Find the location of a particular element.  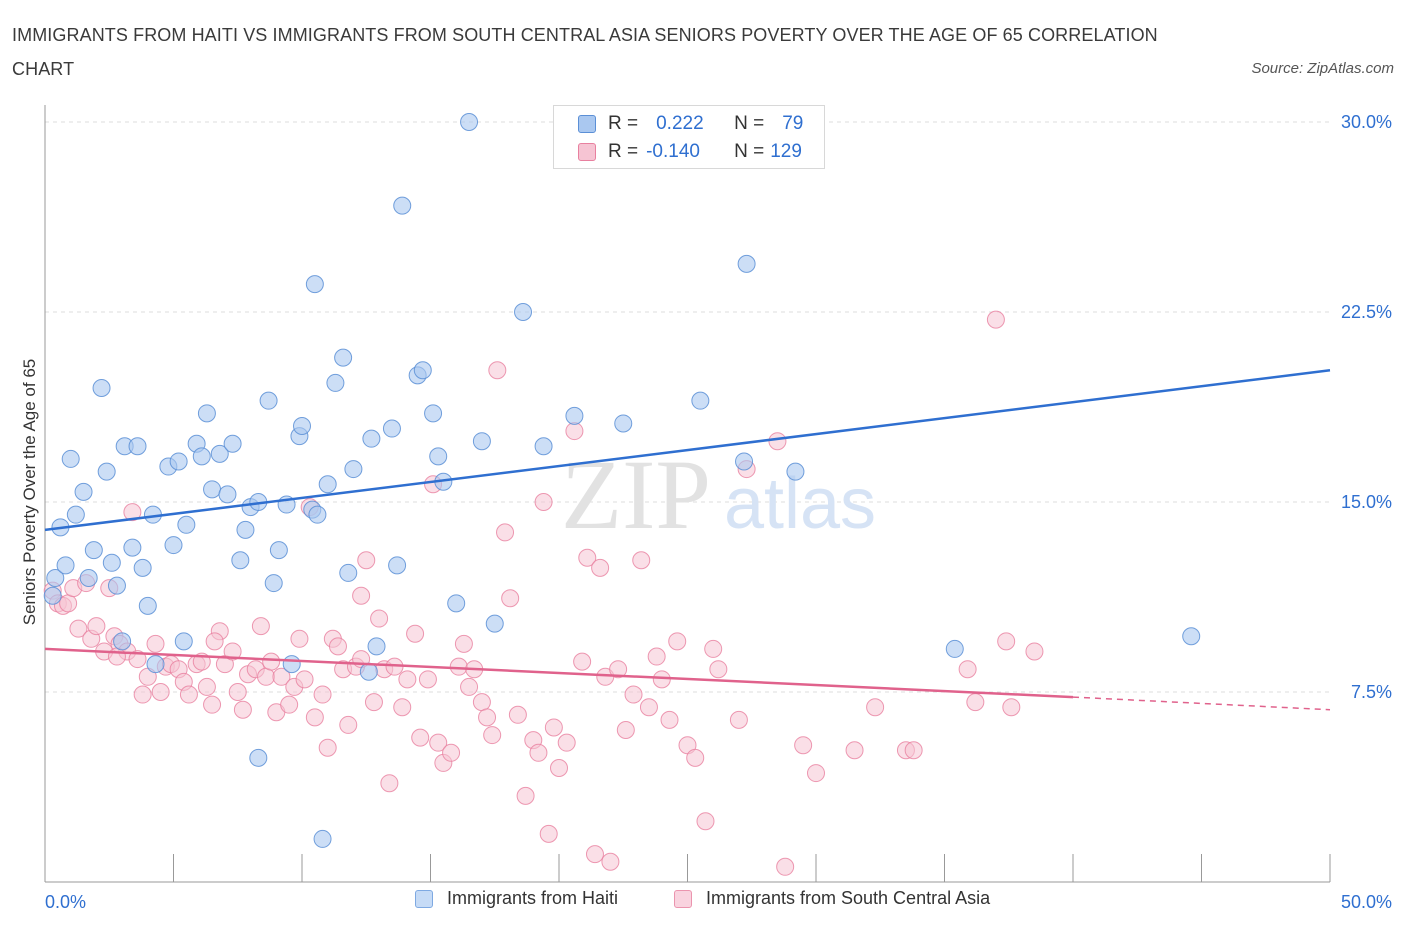

stats-legend: R = 0.222 N = 79 R = -0.140 N = 129 is located at coordinates (689, 137).